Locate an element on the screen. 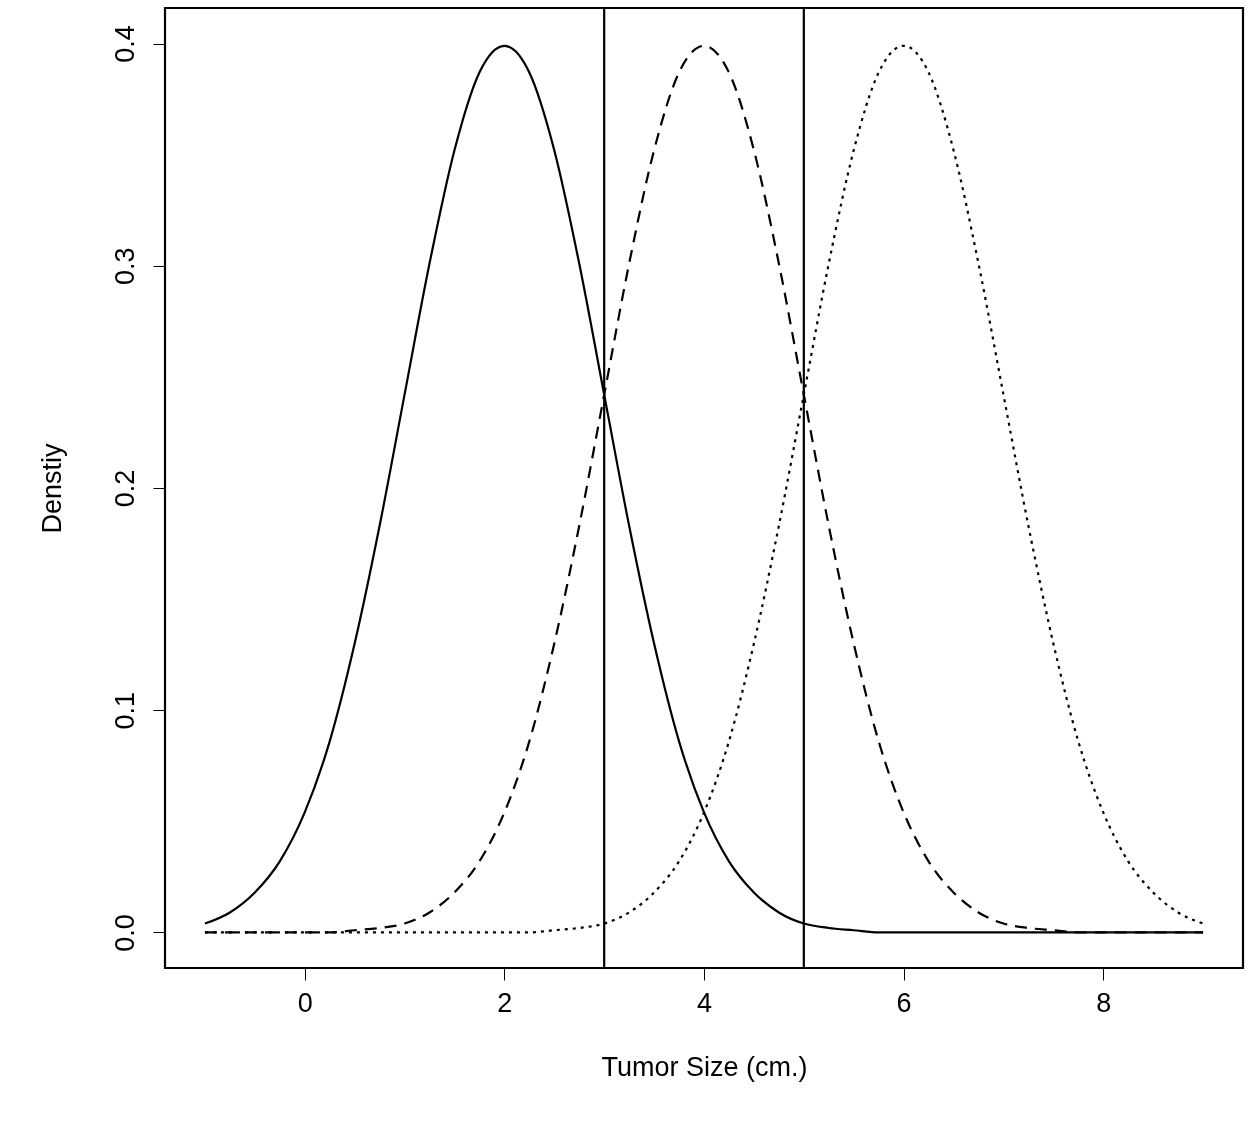  y-tick-label: 0.0 is located at coordinates (124, 933).